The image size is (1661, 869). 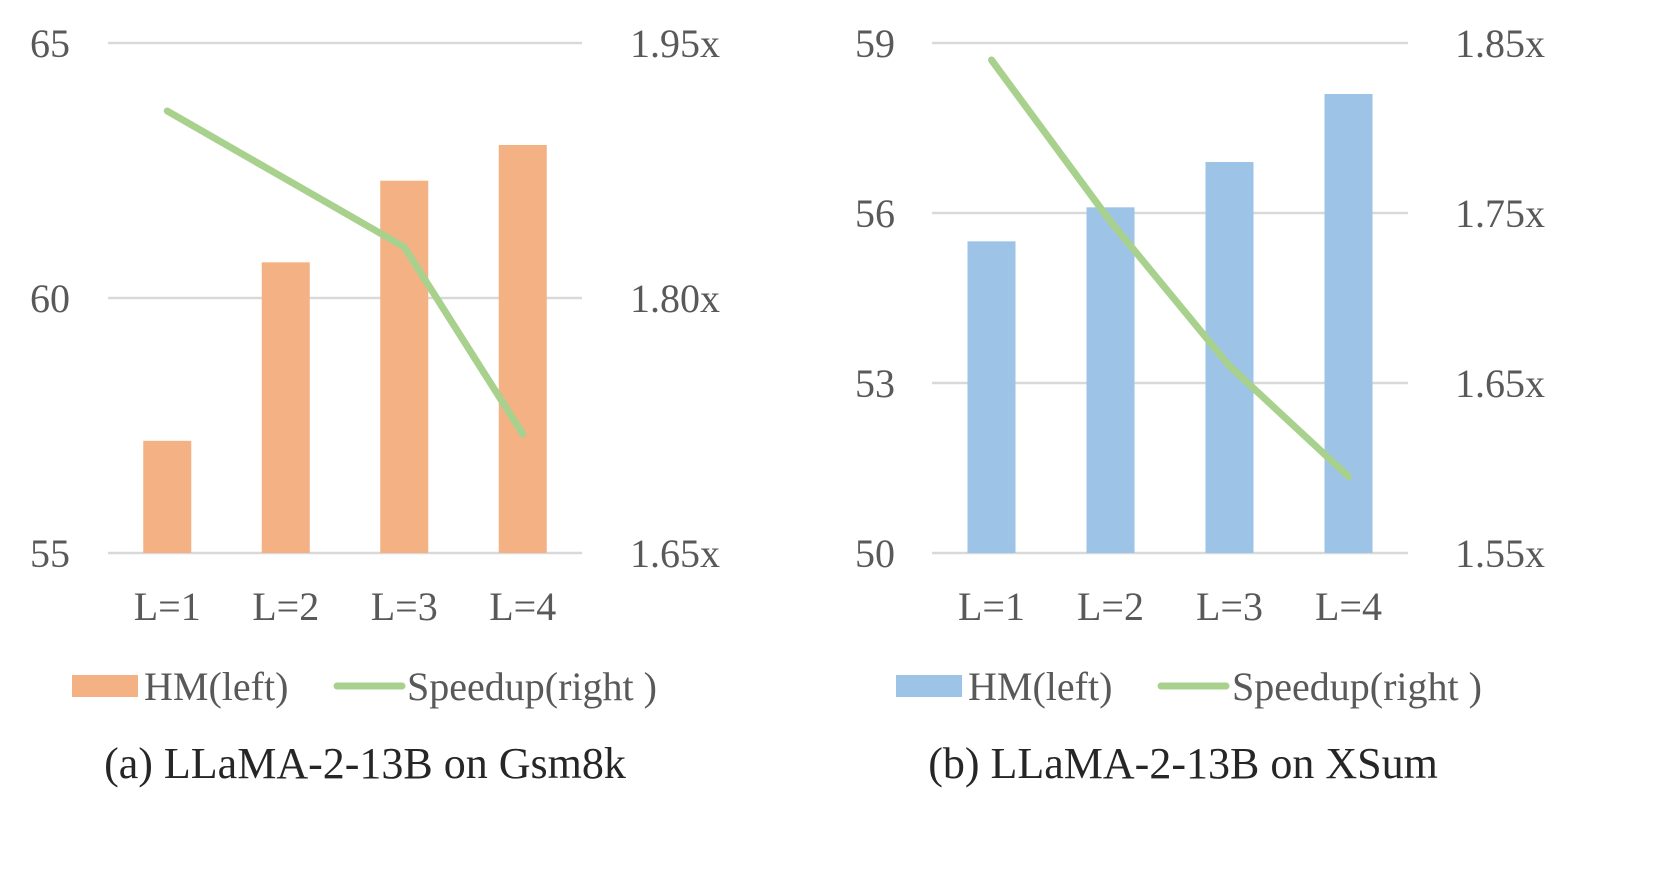 I want to click on left-axis-tick-label: 56, so click(x=875, y=213).